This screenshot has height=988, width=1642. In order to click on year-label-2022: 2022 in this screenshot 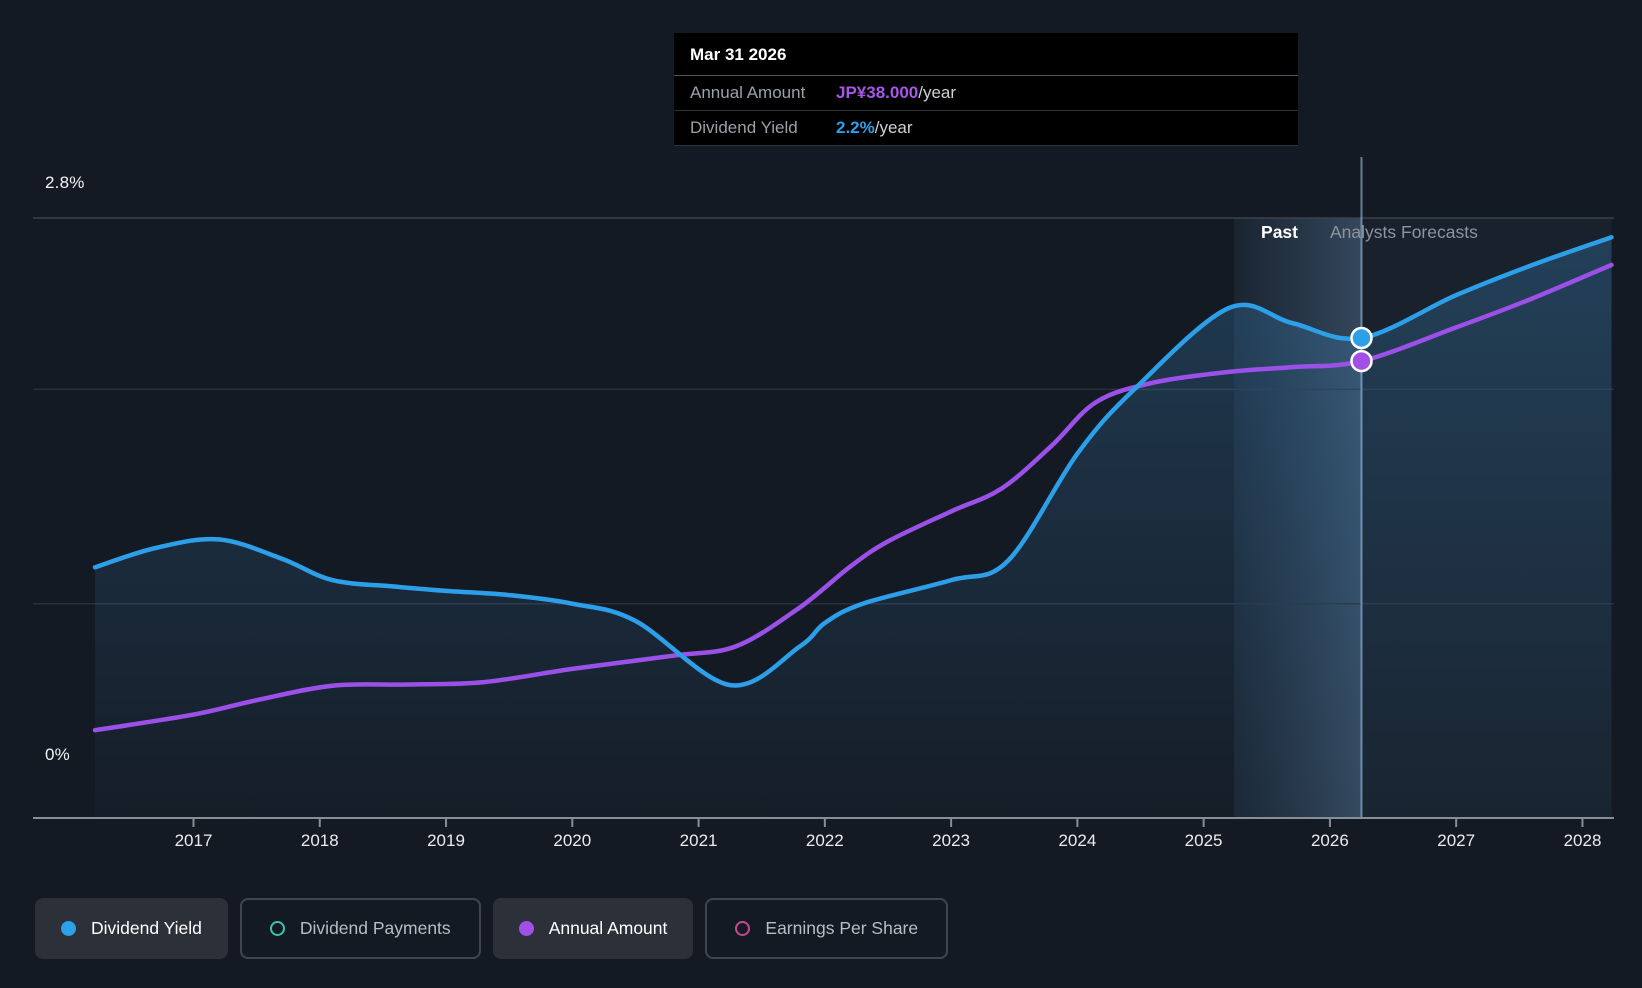, I will do `click(824, 840)`.